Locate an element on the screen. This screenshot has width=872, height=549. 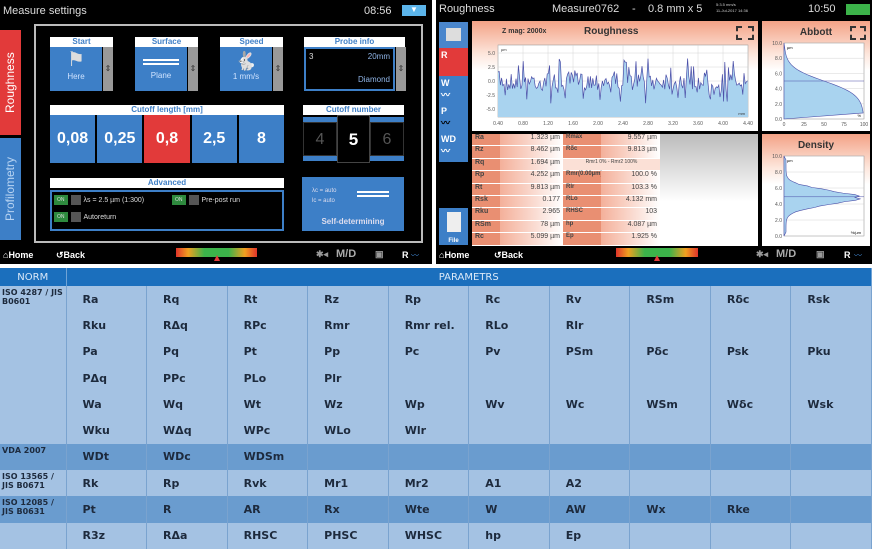
level-meter is located at coordinates (216, 252).